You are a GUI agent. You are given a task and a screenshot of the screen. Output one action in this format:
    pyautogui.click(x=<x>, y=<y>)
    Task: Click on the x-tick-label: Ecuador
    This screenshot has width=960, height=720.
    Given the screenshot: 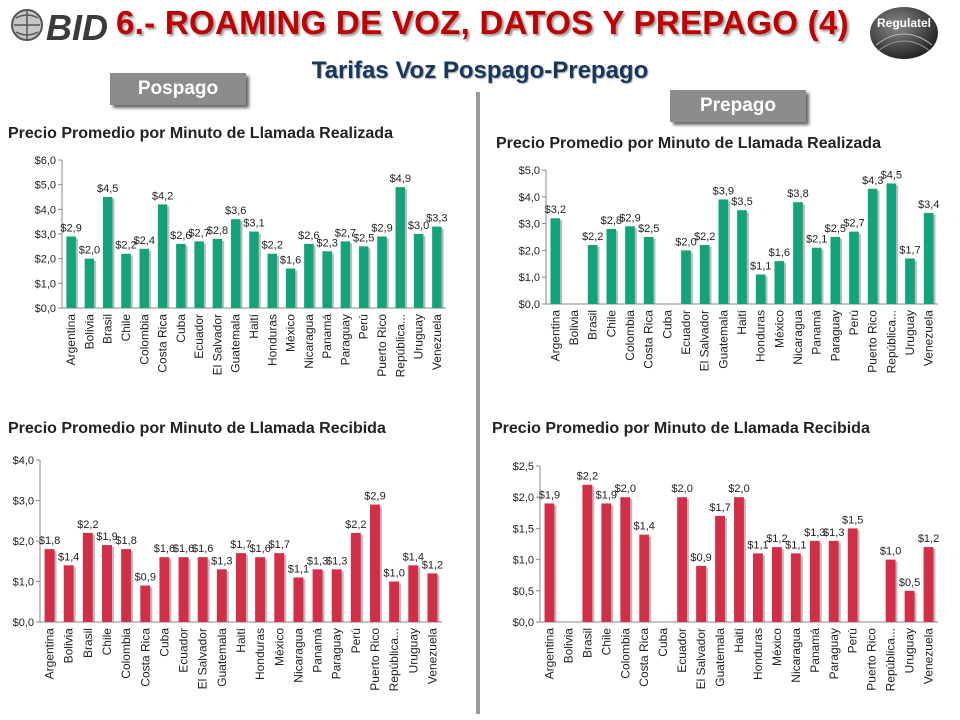 What is the action you would take?
    pyautogui.click(x=686, y=332)
    